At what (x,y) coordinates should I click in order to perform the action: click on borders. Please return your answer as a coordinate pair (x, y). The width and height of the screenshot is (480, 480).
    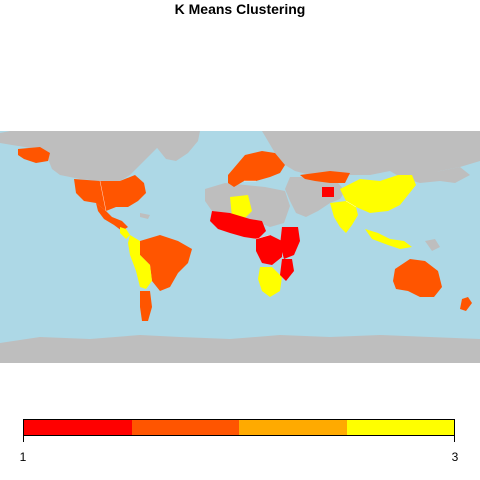
    Looking at the image, I should click on (228, 210).